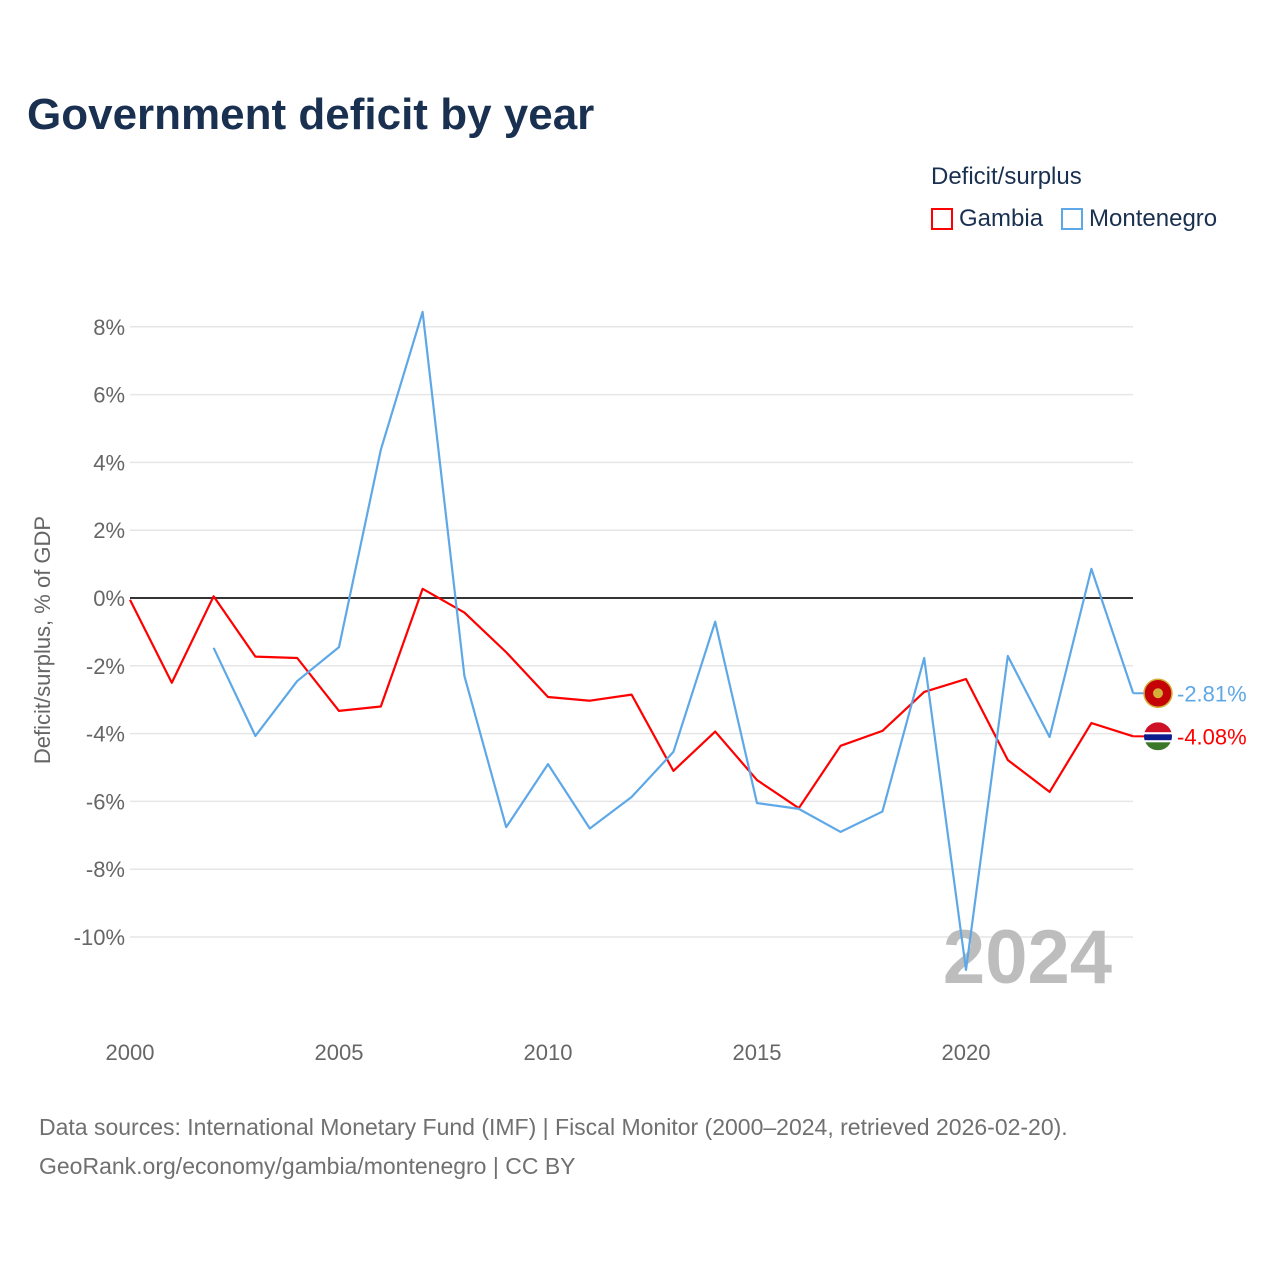  Describe the element at coordinates (966, 1052) in the screenshot. I see `x-tick-label: 2020` at that location.